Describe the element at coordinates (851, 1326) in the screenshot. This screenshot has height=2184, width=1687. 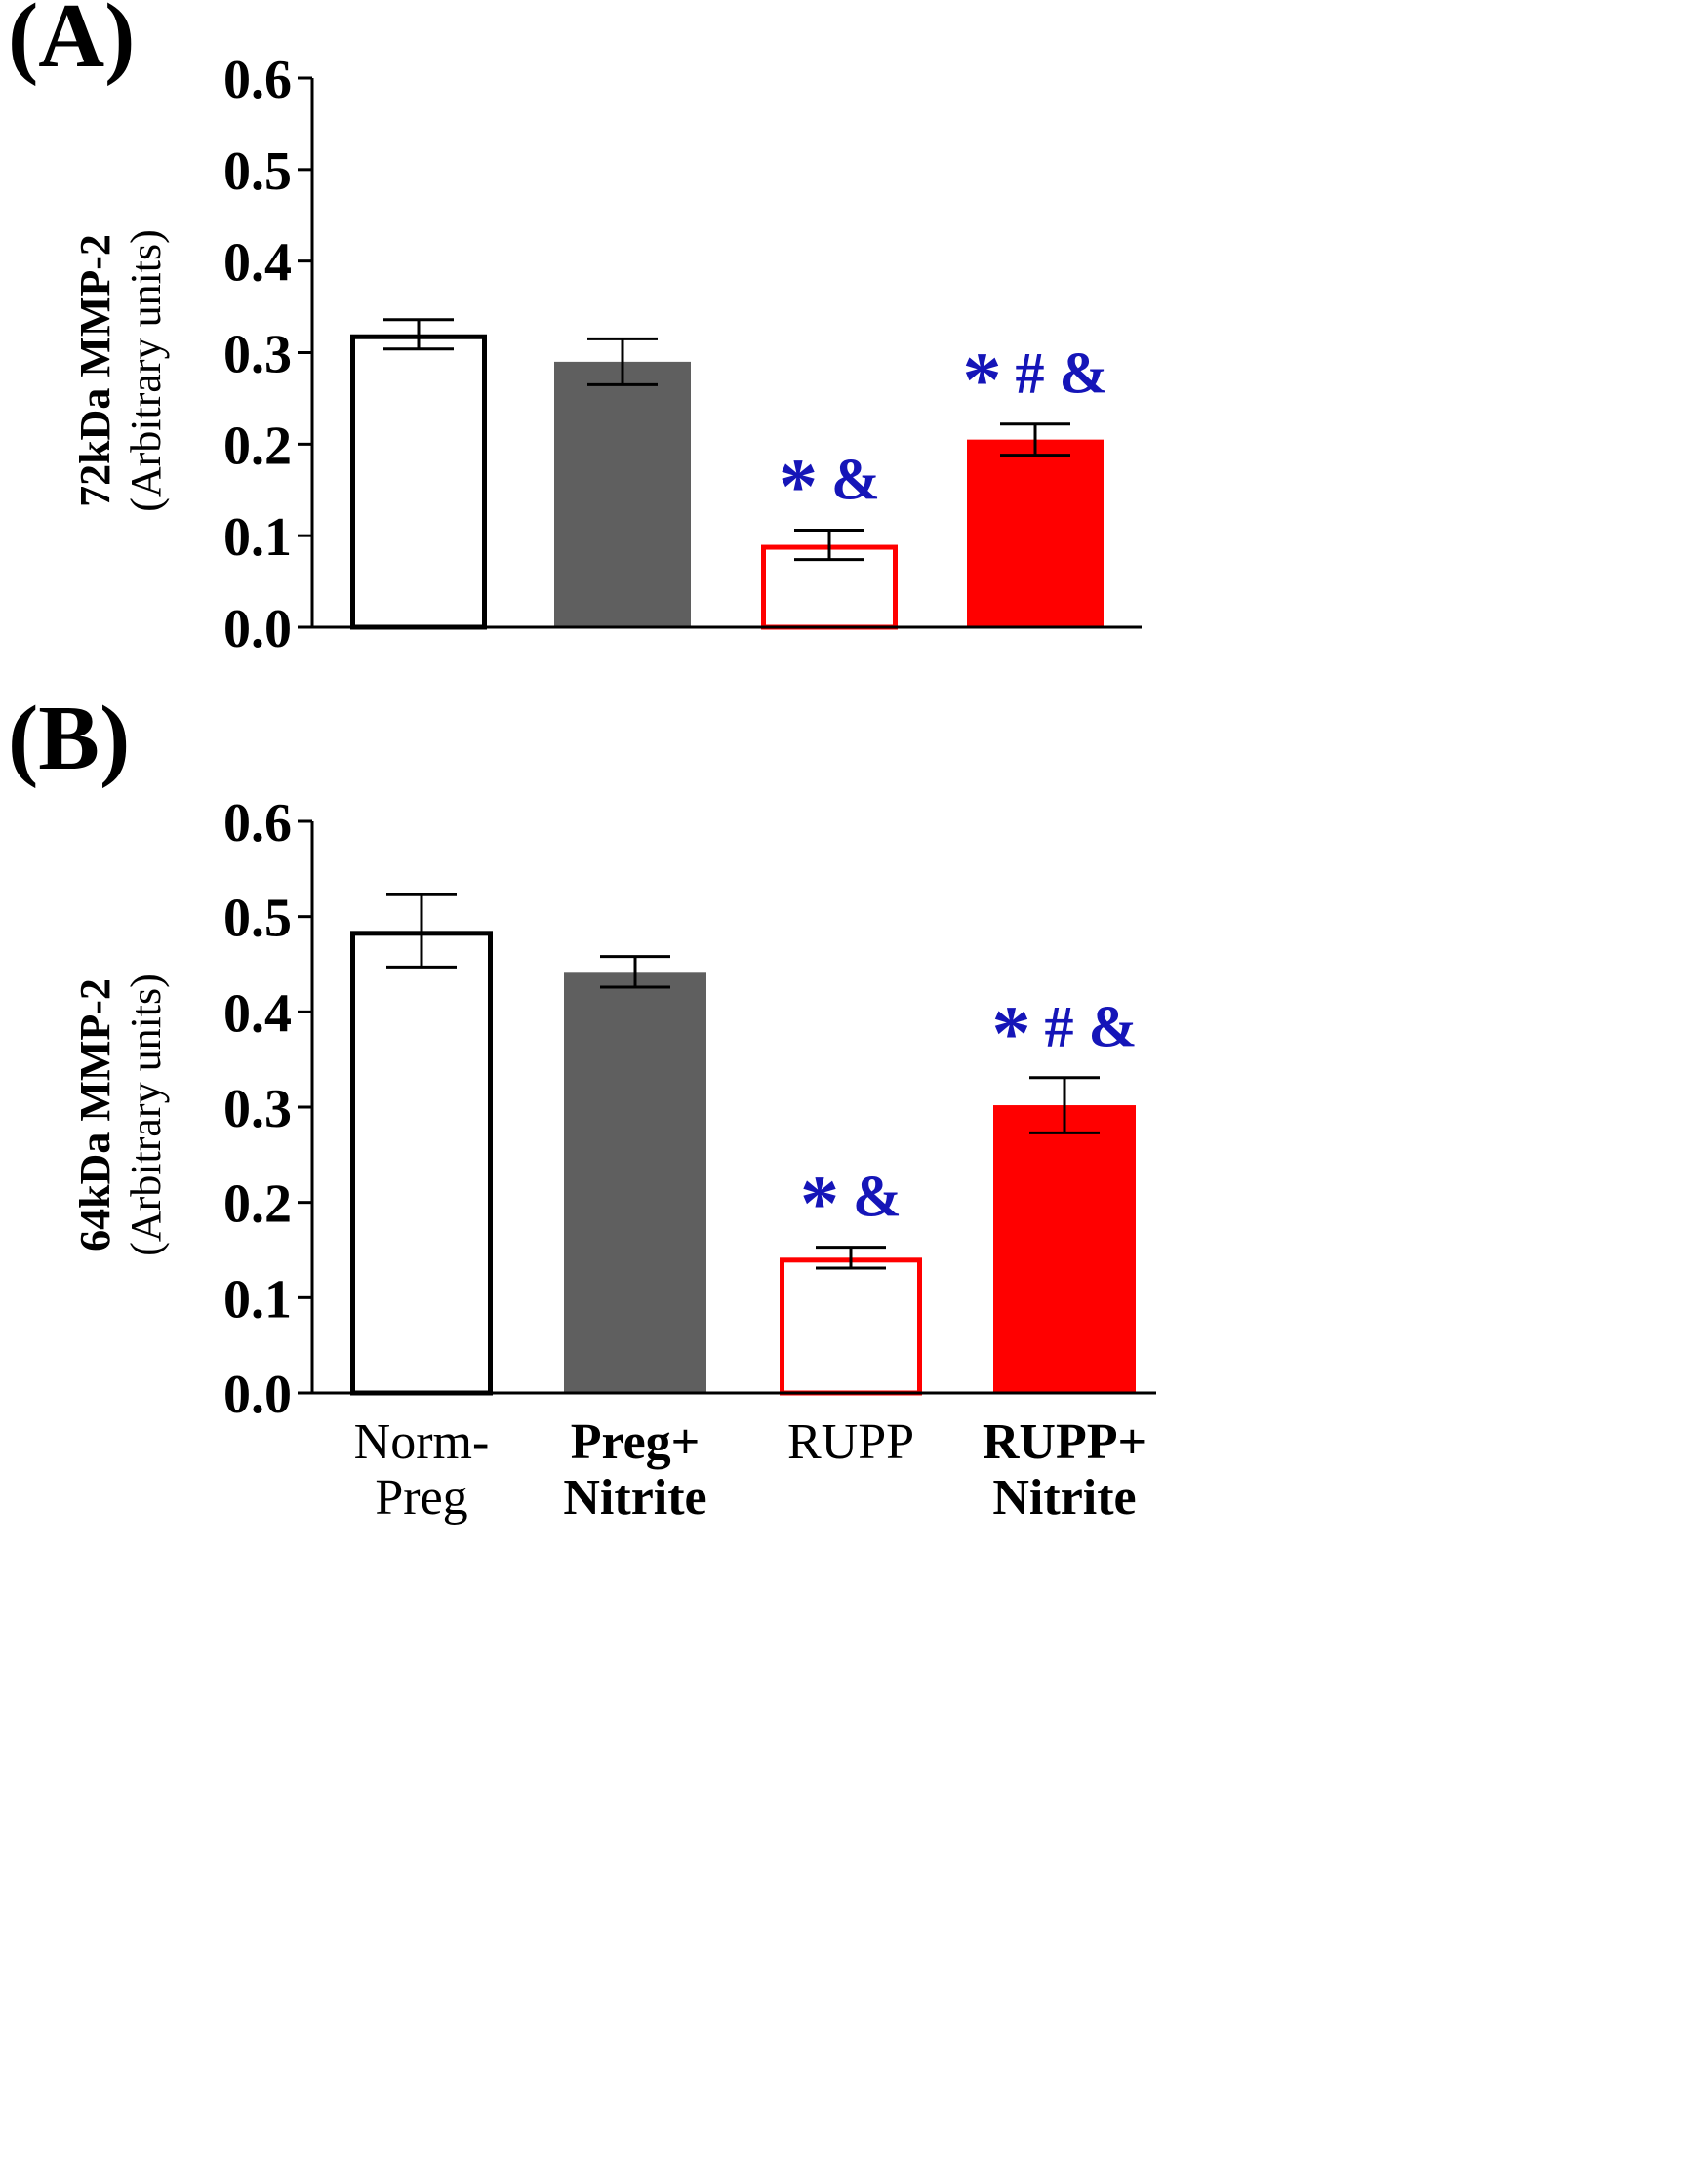
I see `bar-rupp` at that location.